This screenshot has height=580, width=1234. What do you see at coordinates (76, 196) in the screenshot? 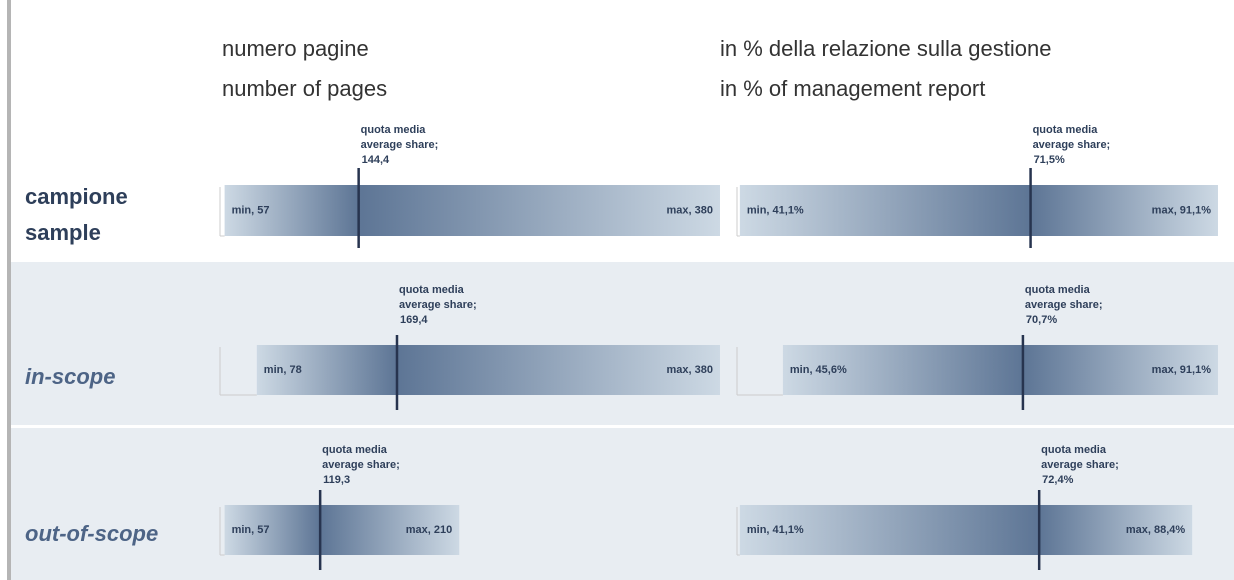
I see `row-label: campione` at bounding box center [76, 196].